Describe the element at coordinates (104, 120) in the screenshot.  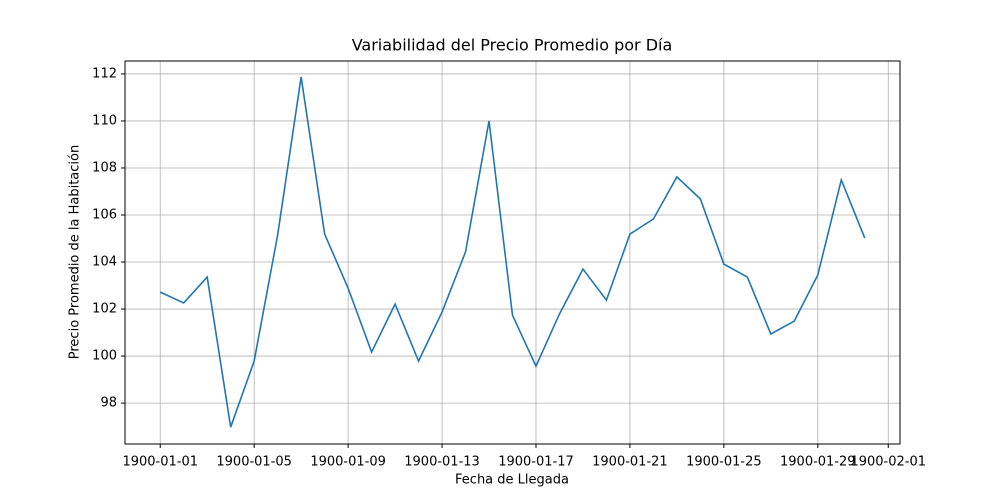
I see `y-tick-label: 110` at that location.